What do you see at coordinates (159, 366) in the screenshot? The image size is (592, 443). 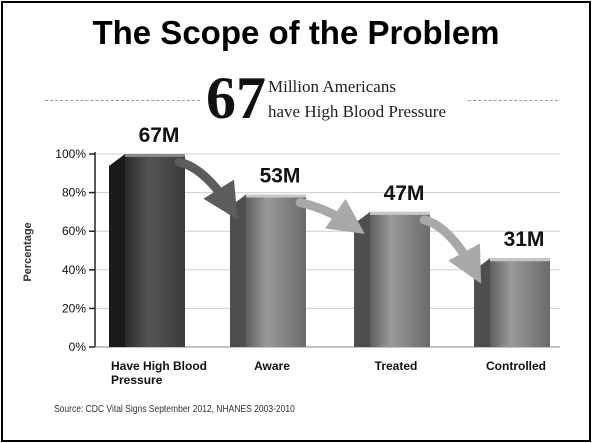 I see `x-category-label: Have High Blood` at bounding box center [159, 366].